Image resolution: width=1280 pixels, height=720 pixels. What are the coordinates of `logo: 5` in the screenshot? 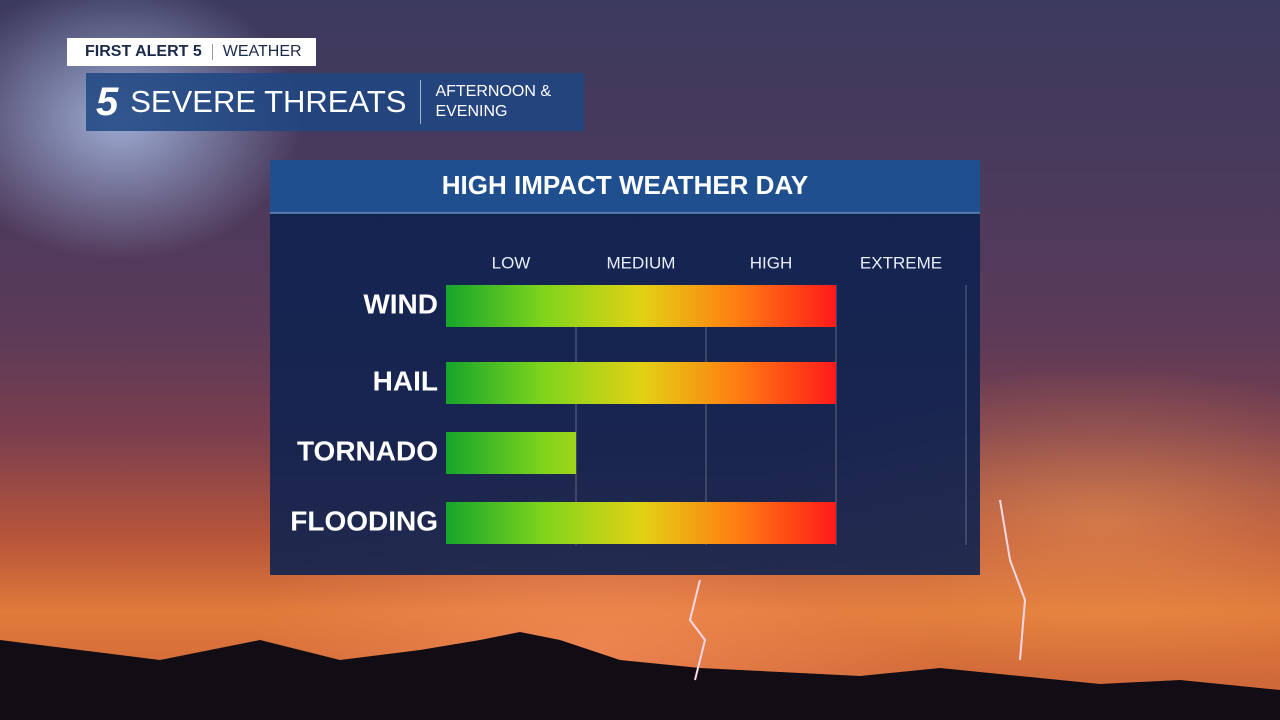 It's located at (107, 101).